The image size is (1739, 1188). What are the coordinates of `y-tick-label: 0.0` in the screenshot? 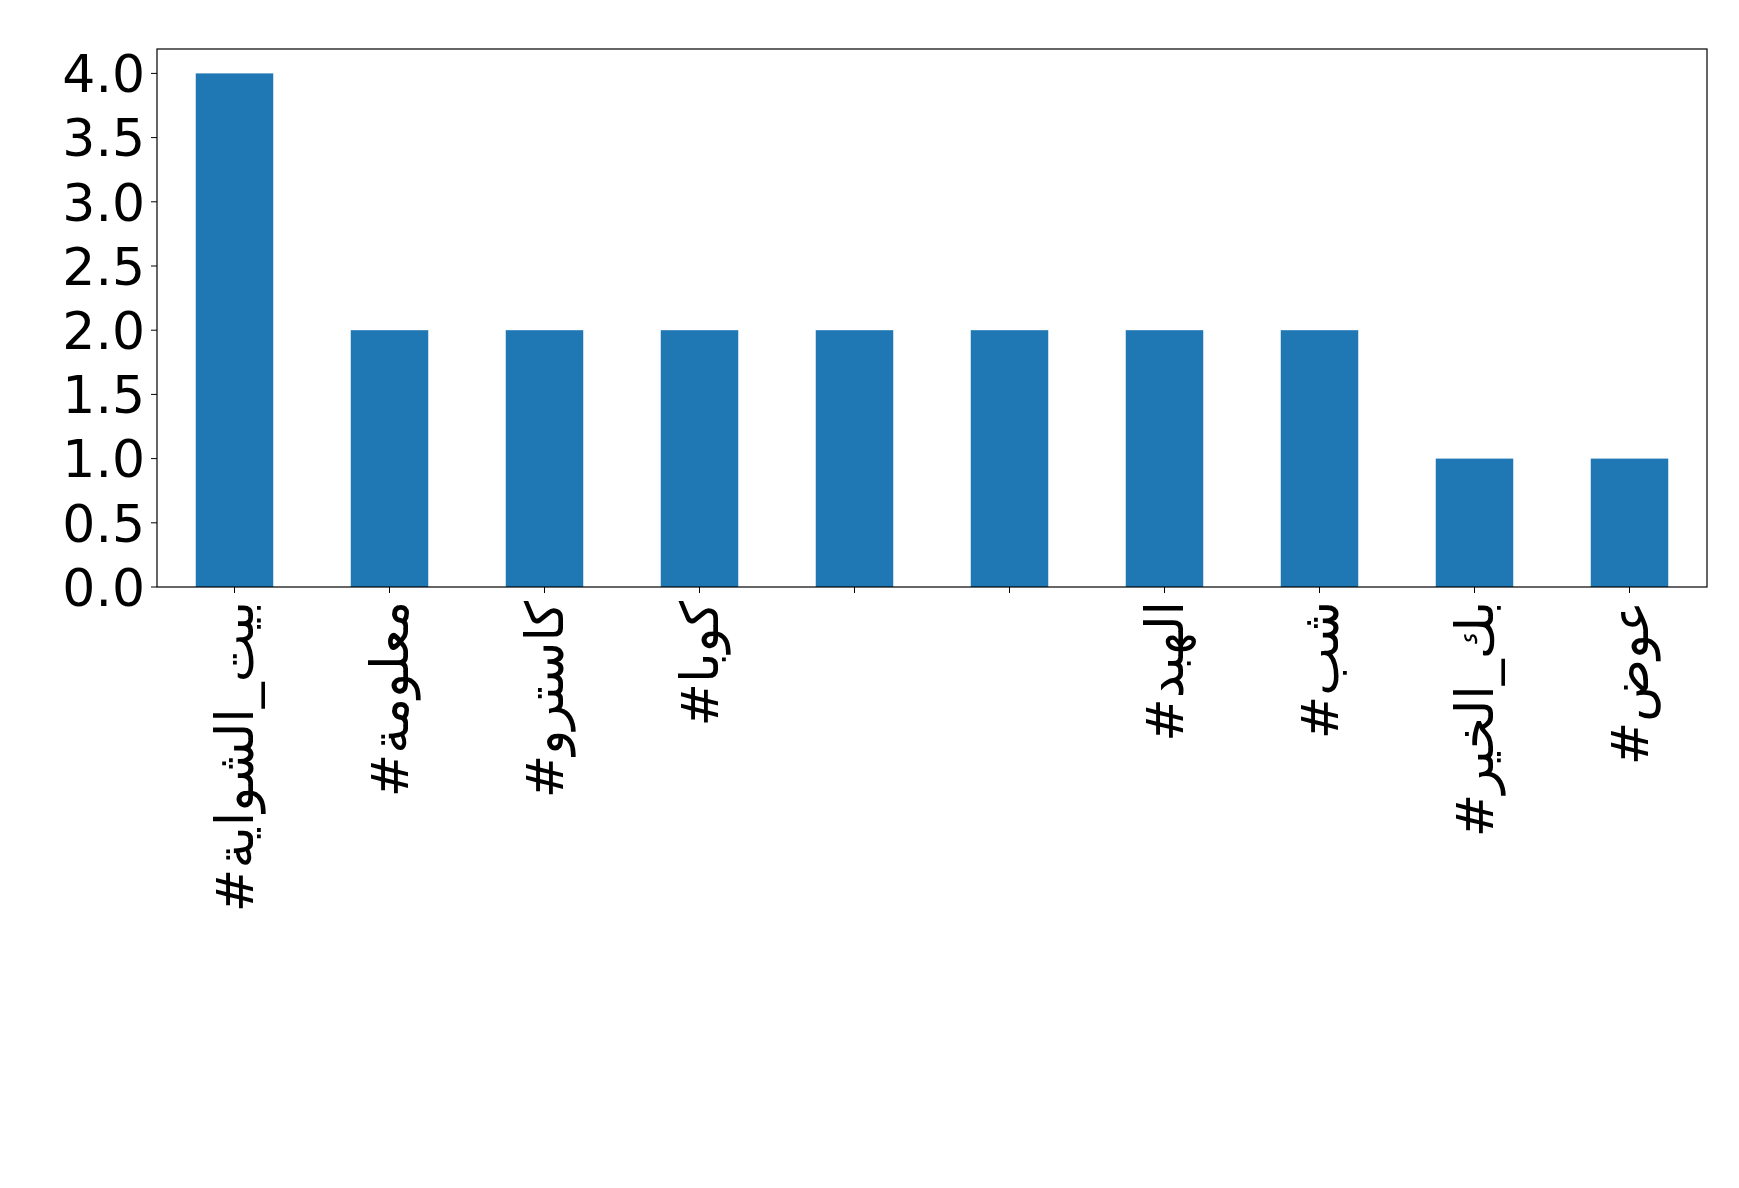 It's located at (103, 587).